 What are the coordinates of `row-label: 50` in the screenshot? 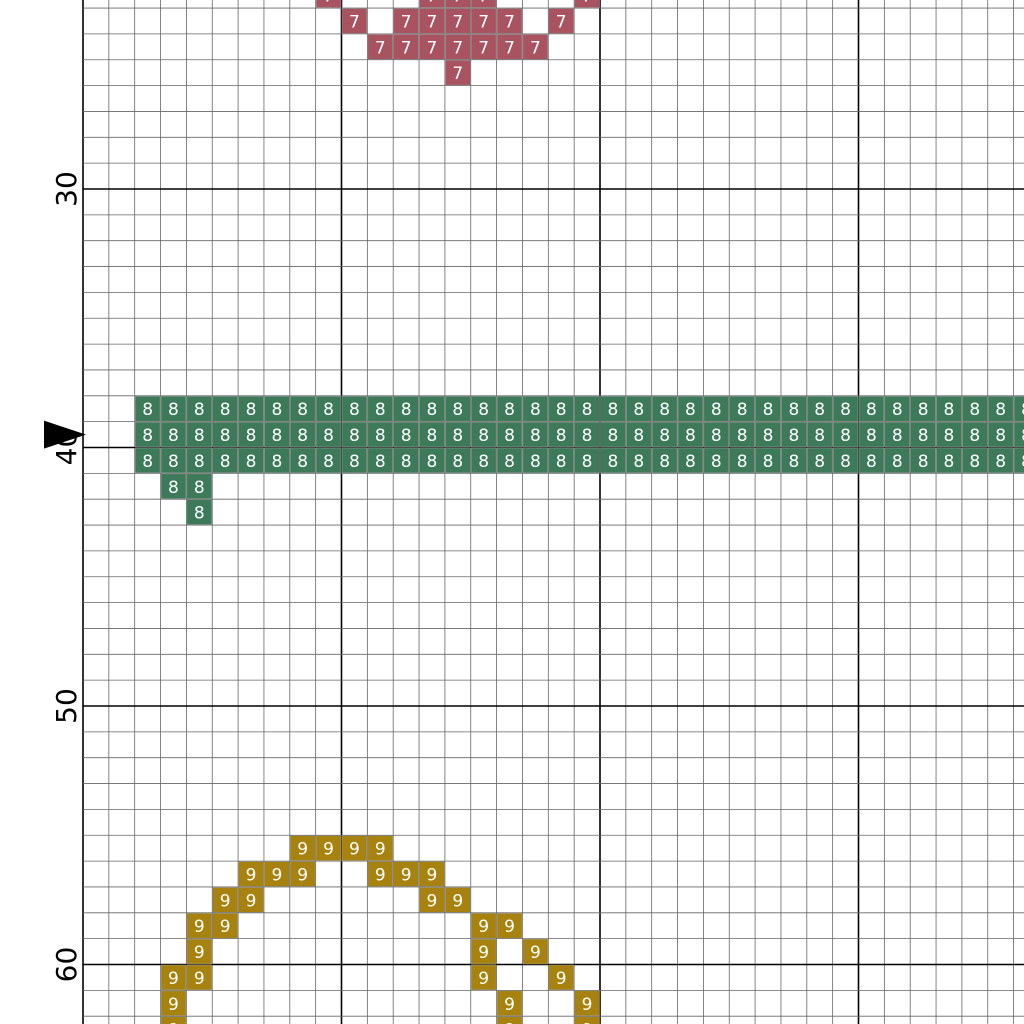 It's located at (66, 706).